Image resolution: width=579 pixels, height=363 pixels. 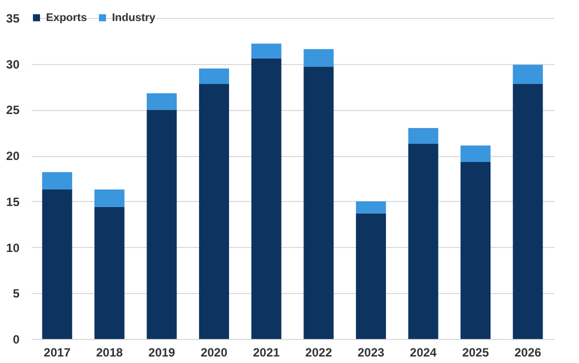 I want to click on x-tick-label: 2022, so click(x=318, y=353).